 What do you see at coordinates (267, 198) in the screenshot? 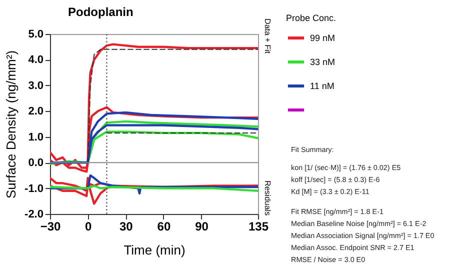
I see `text: Residuals` at bounding box center [267, 198].